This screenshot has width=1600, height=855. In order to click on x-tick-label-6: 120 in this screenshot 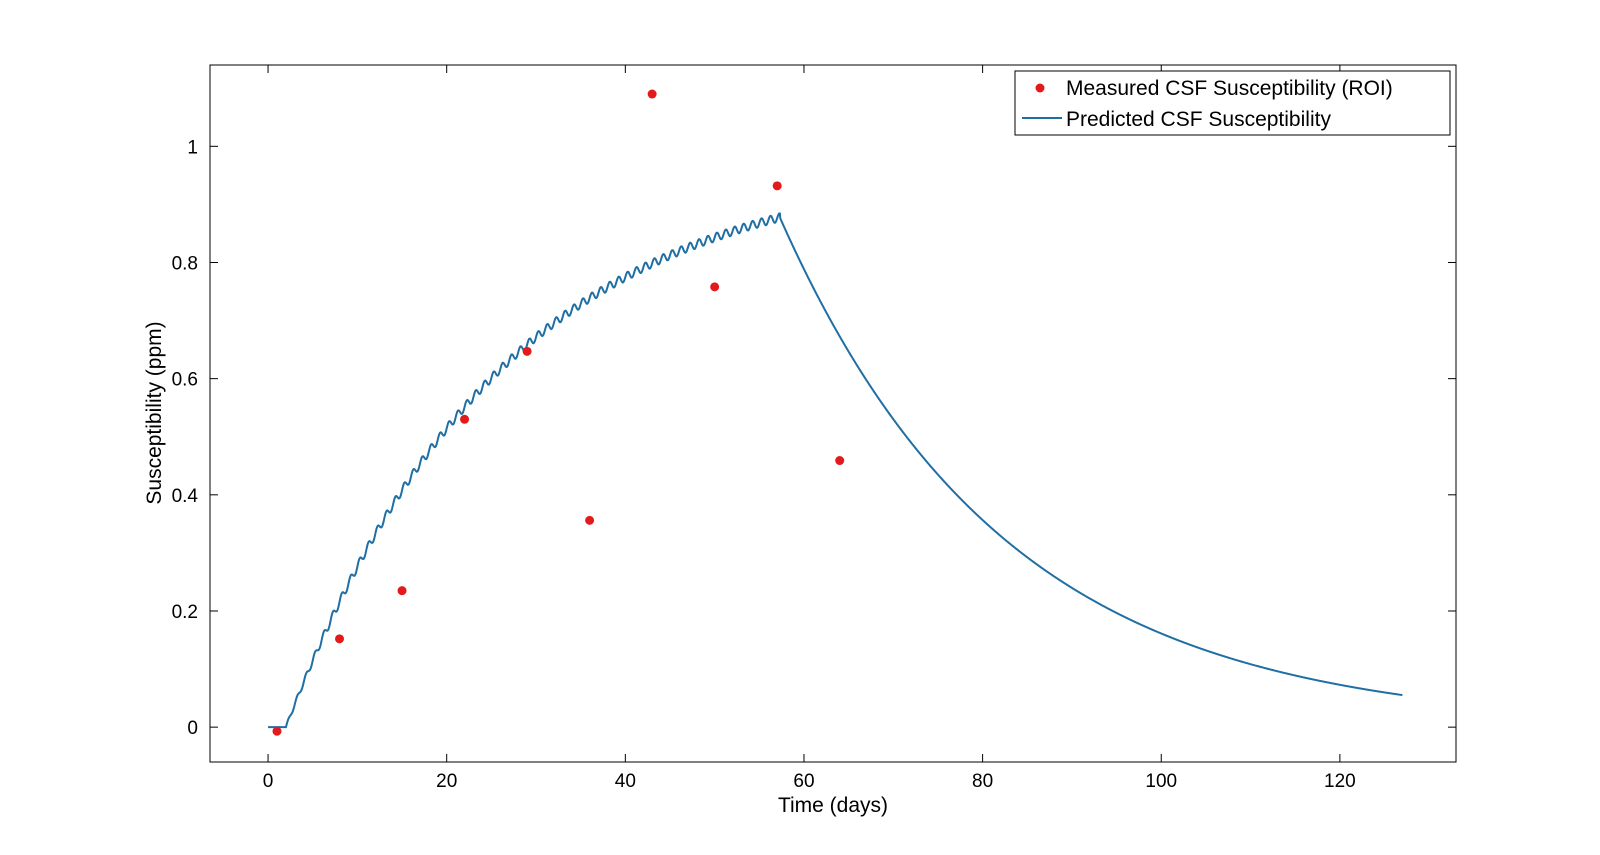, I will do `click(1340, 781)`.